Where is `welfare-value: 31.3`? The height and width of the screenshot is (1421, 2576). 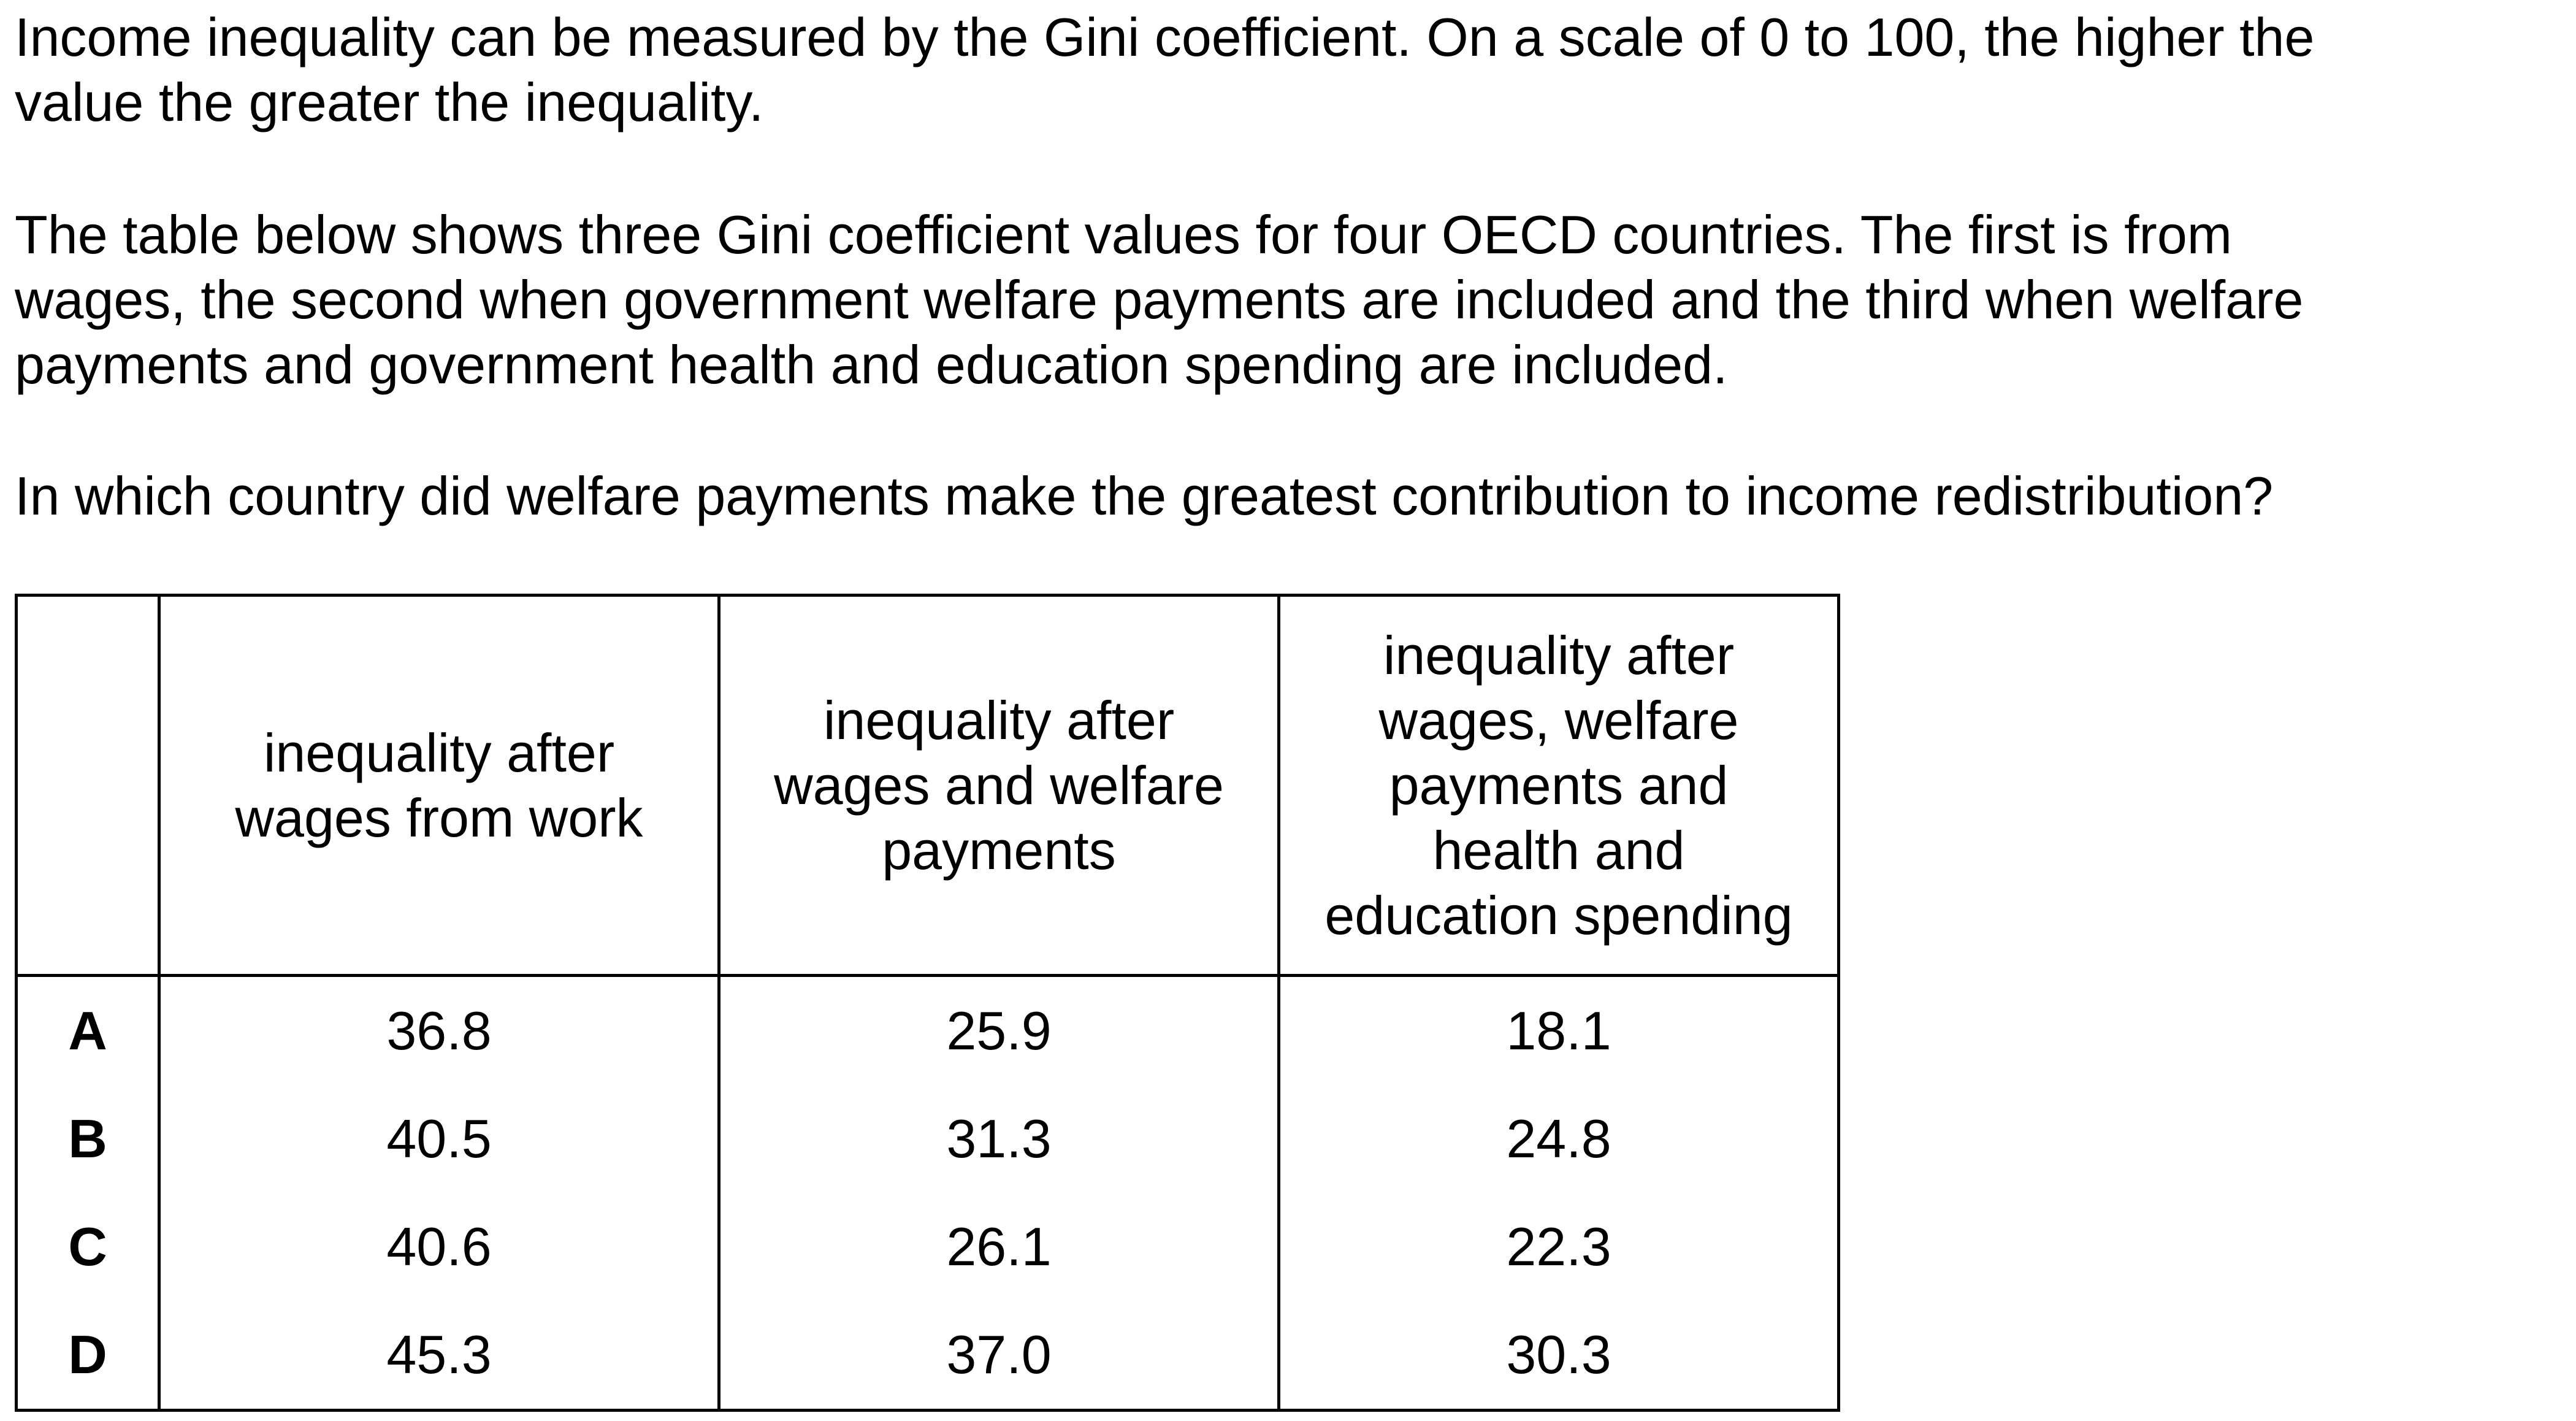
welfare-value: 31.3 is located at coordinates (998, 1139).